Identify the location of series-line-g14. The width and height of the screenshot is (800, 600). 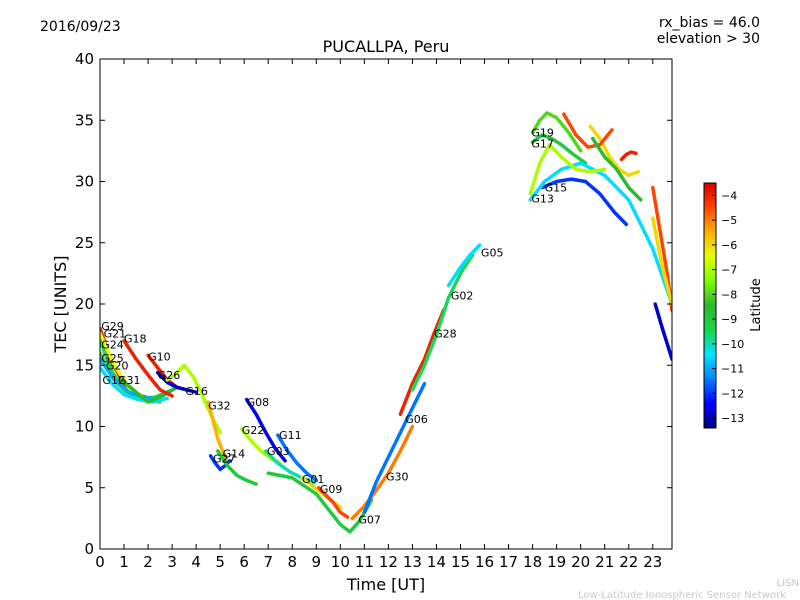
(237, 467).